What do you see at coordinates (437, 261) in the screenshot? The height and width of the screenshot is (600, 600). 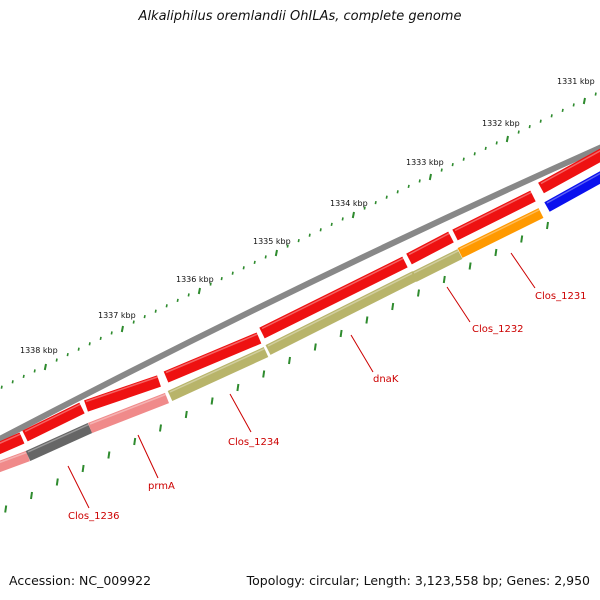 I see `gene-Clos_1232-highlight` at bounding box center [437, 261].